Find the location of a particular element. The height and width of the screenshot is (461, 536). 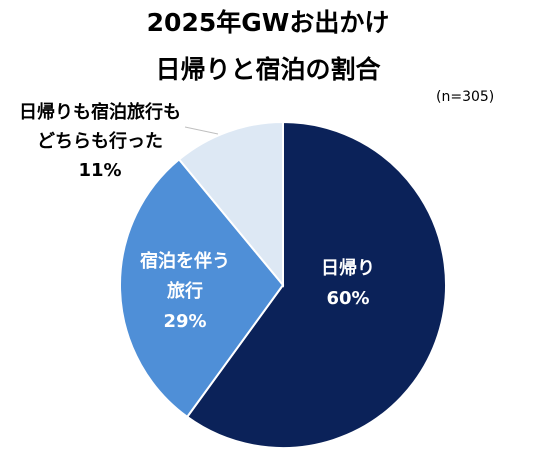

chart-title-line2: 日帰りと宿泊の割合 is located at coordinates (268, 69).